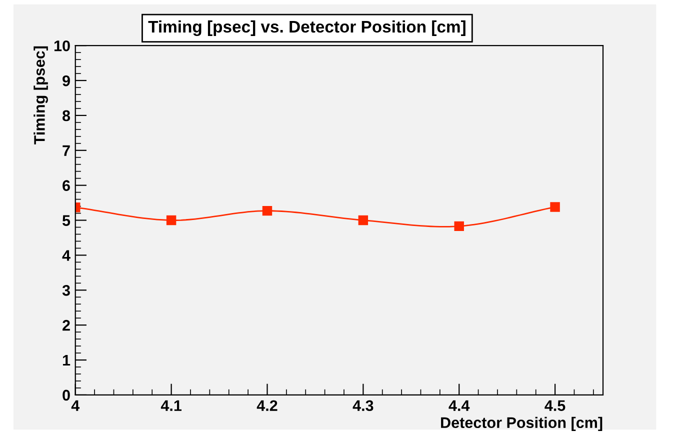 The height and width of the screenshot is (434, 673). What do you see at coordinates (267, 405) in the screenshot?
I see `x-tick-label: 4.2` at bounding box center [267, 405].